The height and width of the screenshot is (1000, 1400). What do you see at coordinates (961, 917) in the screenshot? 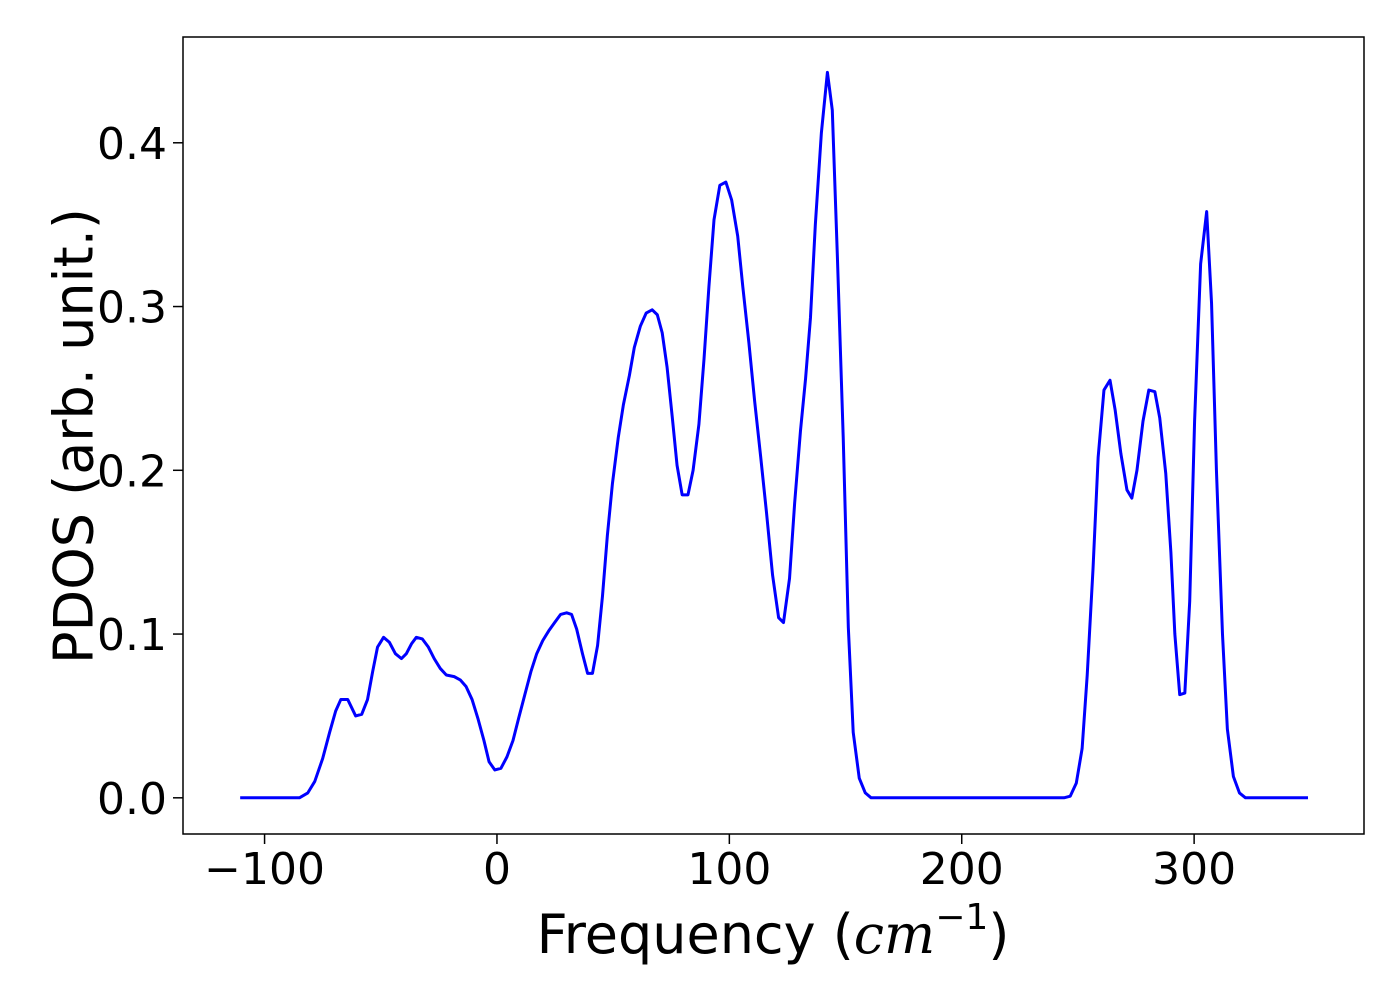
I see `x-label-sup: −1` at bounding box center [961, 917].